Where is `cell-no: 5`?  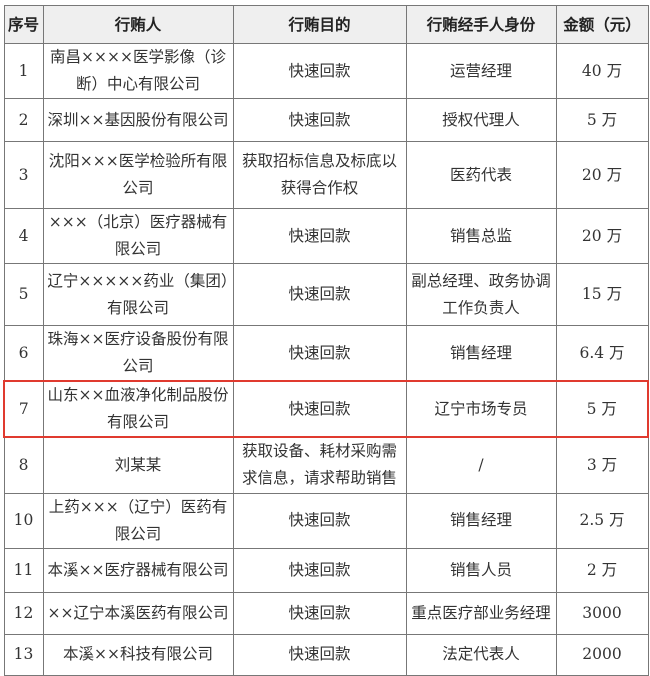
cell-no: 5 is located at coordinates (23, 294).